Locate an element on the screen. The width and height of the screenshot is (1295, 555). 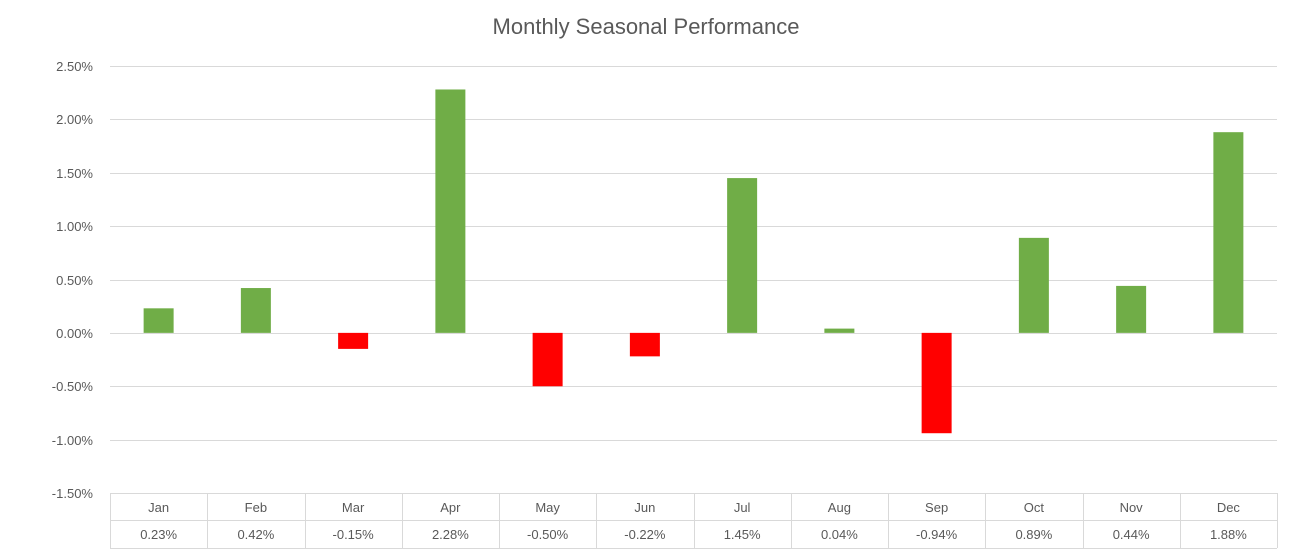
table-value-cell: 0.44% is located at coordinates (1131, 534).